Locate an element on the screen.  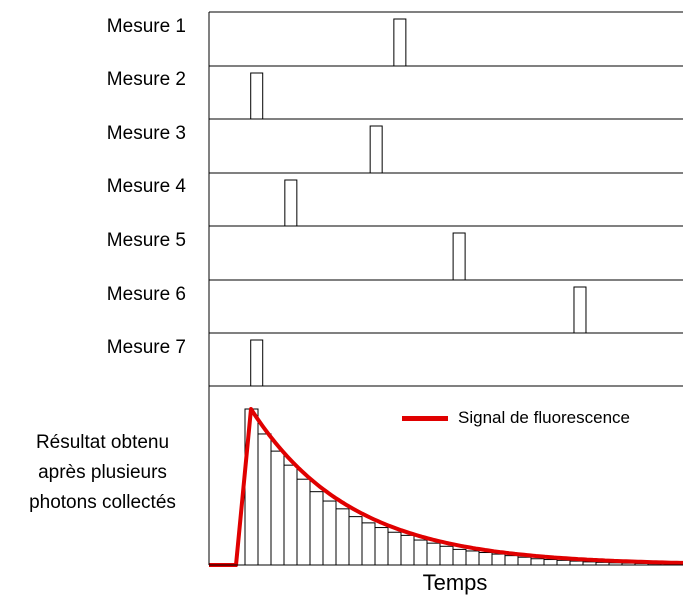
legend-swatch is located at coordinates (425, 418).